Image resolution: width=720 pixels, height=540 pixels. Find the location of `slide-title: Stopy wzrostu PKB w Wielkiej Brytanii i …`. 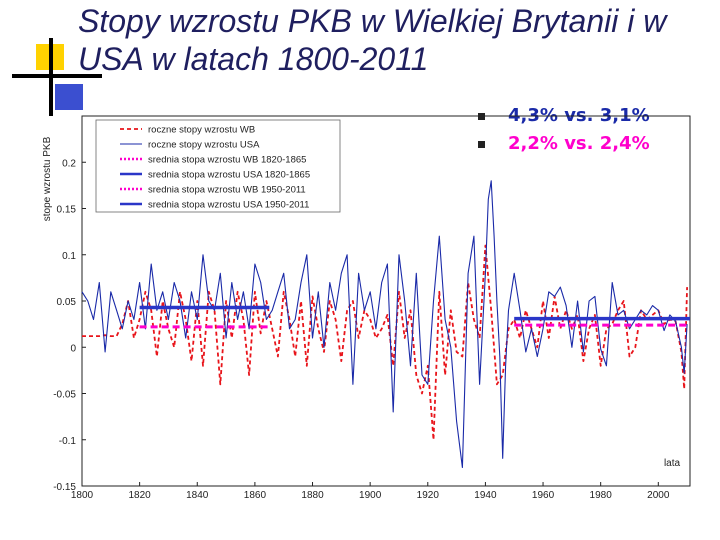

slide-title: Stopy wzrostu PKB w Wielkiej Brytanii i … is located at coordinates (372, 40).